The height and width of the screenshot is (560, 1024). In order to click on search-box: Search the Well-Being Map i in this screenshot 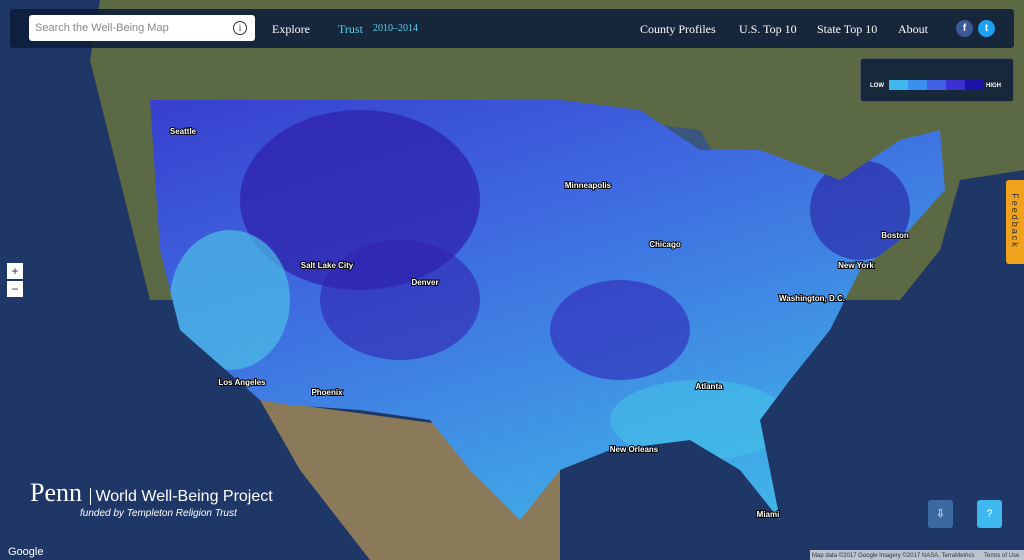, I will do `click(142, 28)`.